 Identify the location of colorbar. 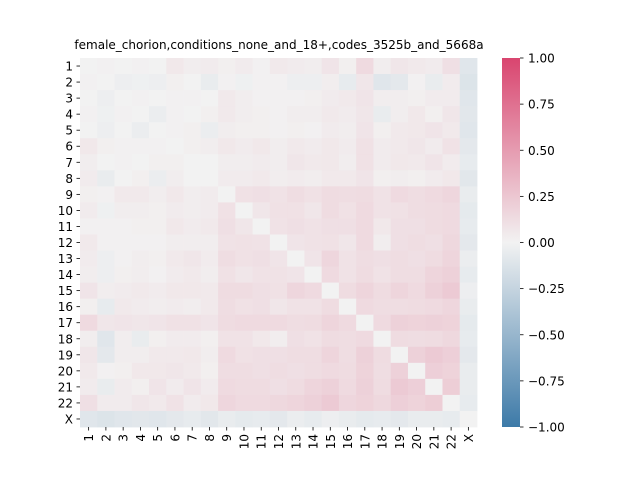
(511, 242).